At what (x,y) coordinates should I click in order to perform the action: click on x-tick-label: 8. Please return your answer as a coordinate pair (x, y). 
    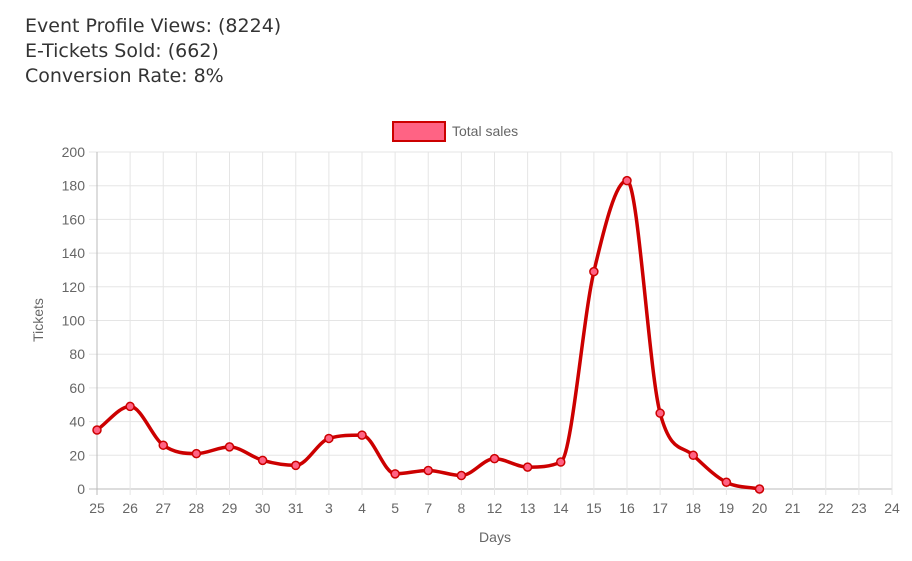
    Looking at the image, I should click on (461, 508).